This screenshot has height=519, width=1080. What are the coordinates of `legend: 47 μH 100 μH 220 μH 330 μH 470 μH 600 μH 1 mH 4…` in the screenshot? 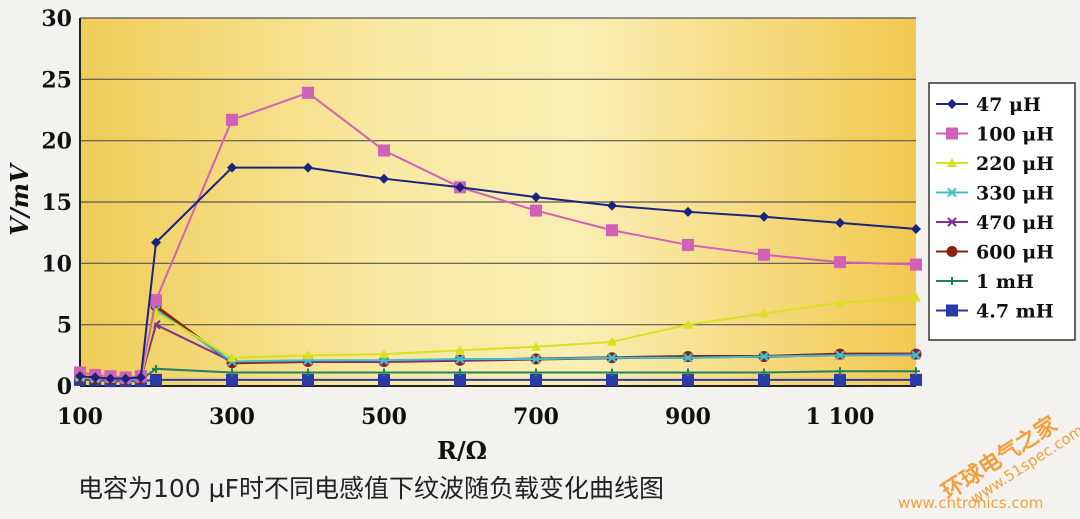 It's located at (995, 208).